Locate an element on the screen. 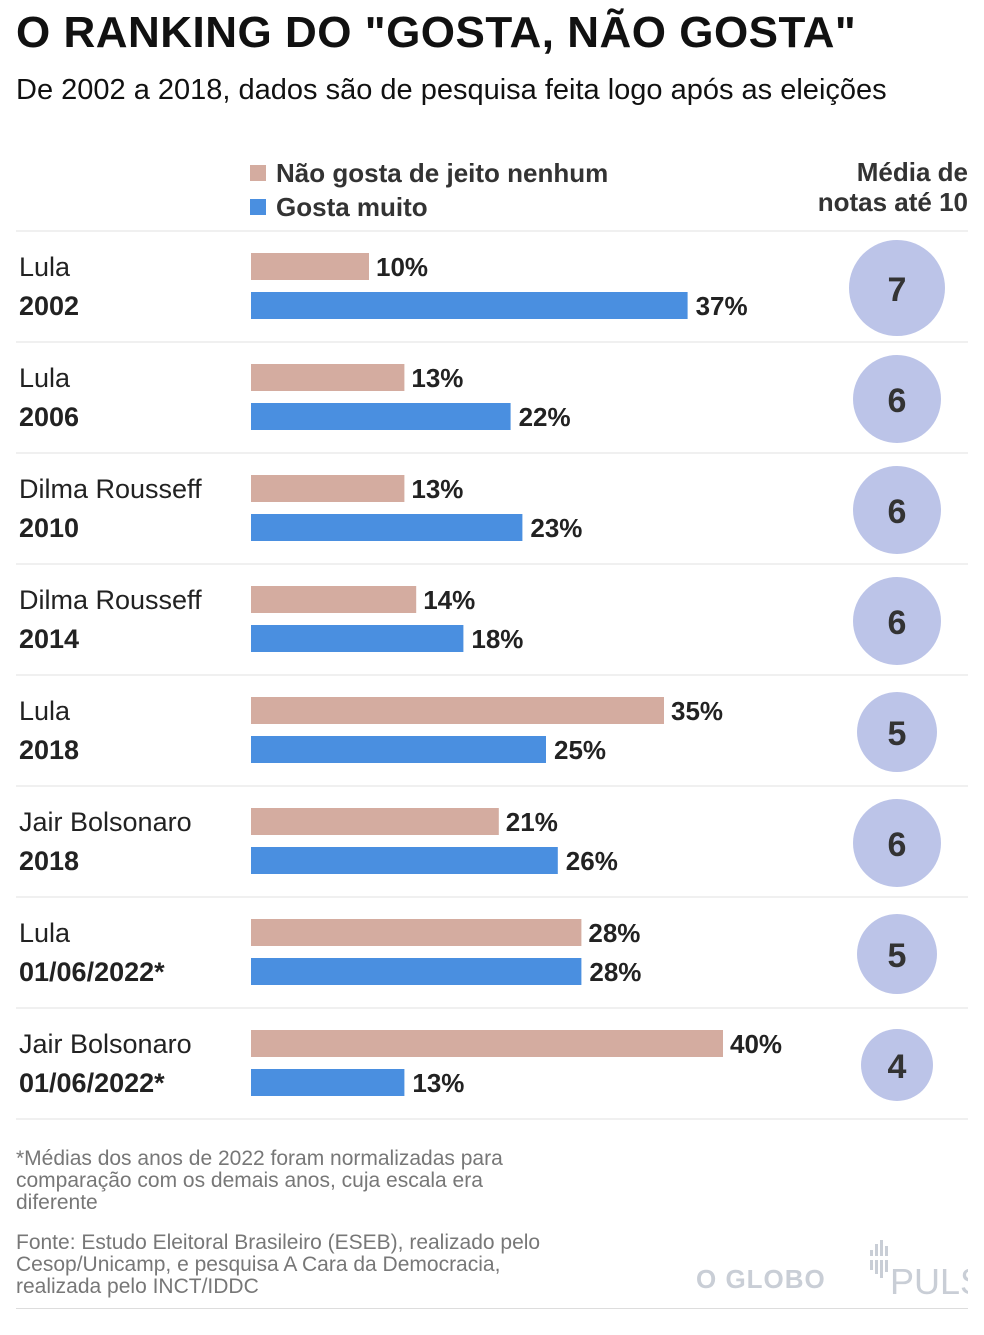 This screenshot has height=1335, width=984. row-year: 2006 is located at coordinates (49, 417).